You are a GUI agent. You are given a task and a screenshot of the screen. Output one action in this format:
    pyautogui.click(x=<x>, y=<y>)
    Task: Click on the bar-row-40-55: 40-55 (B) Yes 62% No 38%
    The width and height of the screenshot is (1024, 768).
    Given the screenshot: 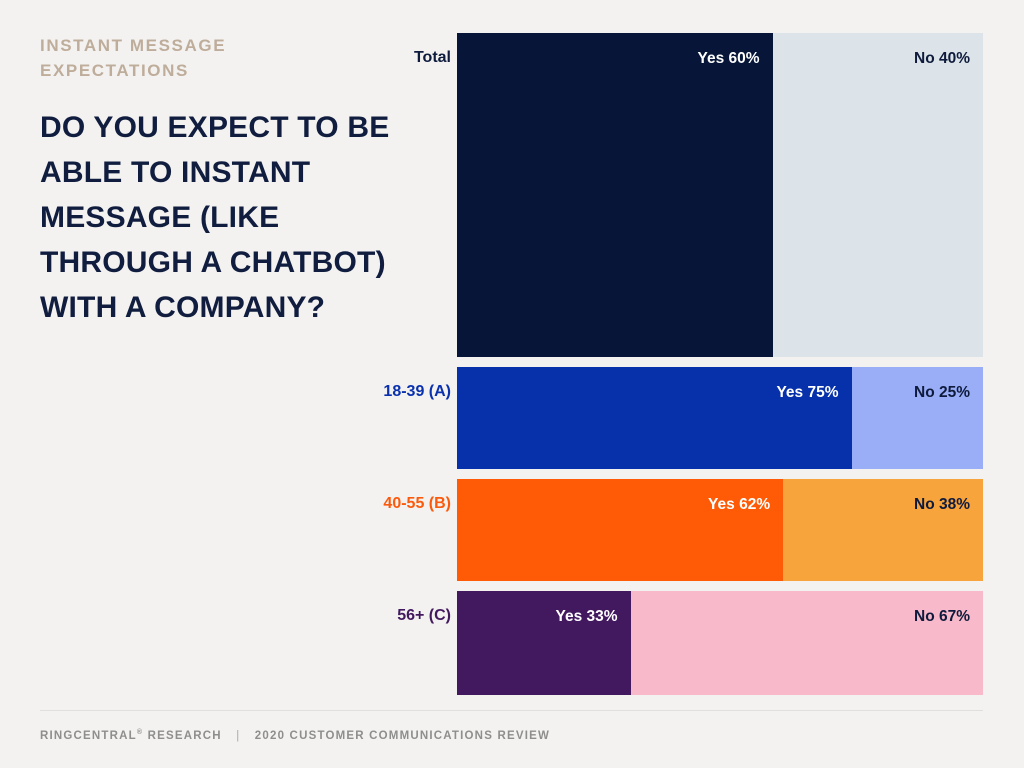 What is the action you would take?
    pyautogui.click(x=683, y=530)
    